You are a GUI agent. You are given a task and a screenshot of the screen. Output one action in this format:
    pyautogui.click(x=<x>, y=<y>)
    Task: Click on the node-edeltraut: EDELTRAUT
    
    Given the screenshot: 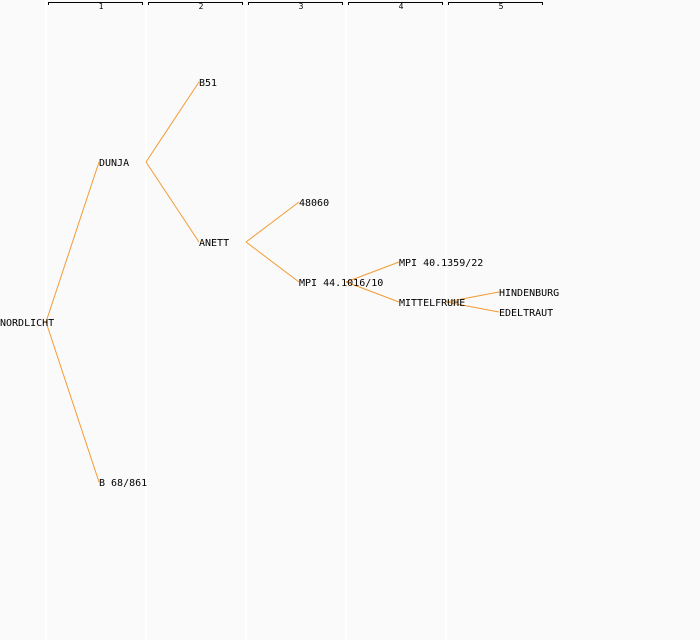 What is the action you would take?
    pyautogui.click(x=526, y=313)
    